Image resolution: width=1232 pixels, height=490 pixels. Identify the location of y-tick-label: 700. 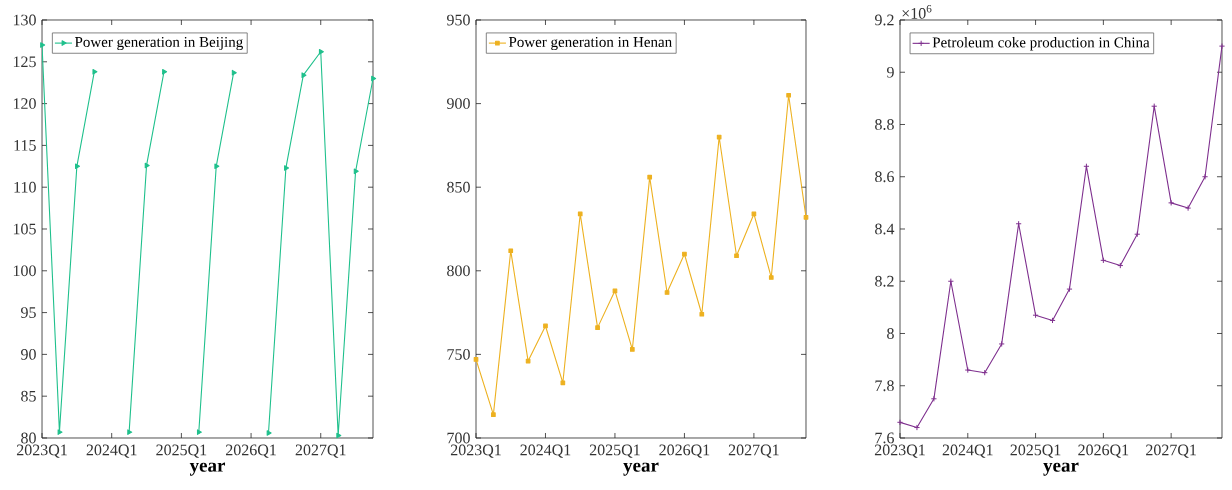
(458, 438).